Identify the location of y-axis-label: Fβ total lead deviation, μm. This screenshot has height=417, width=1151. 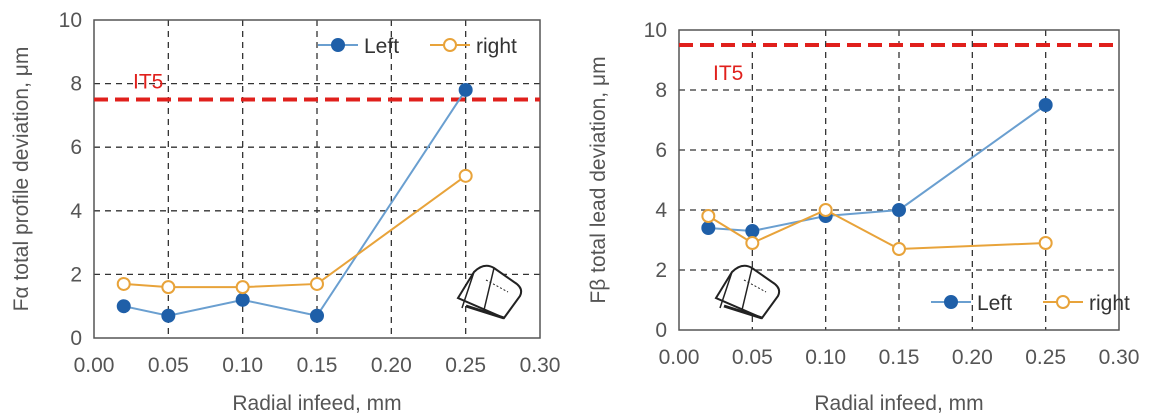
(598, 179).